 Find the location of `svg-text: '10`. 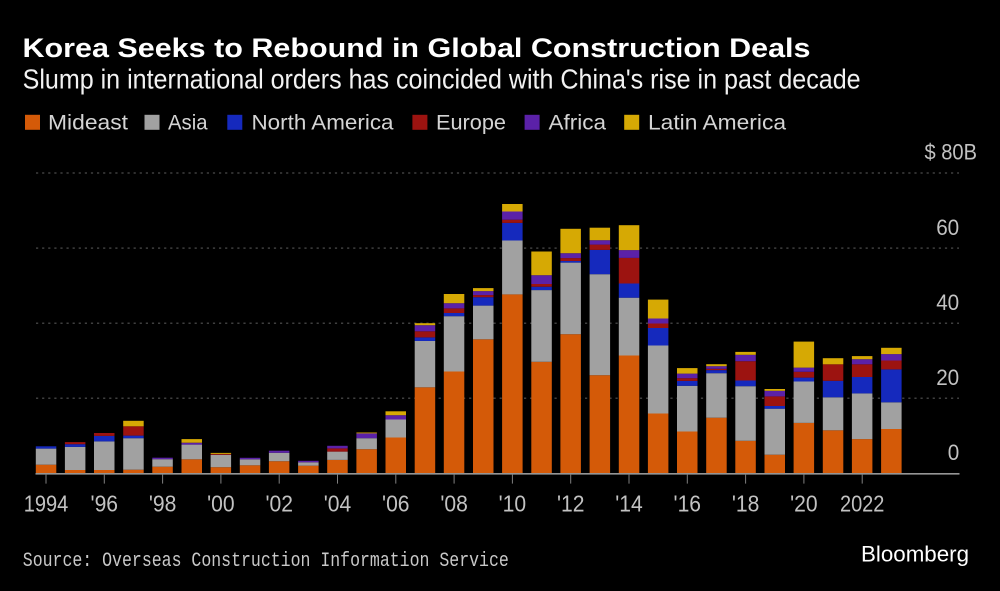

svg-text: '10 is located at coordinates (513, 504).